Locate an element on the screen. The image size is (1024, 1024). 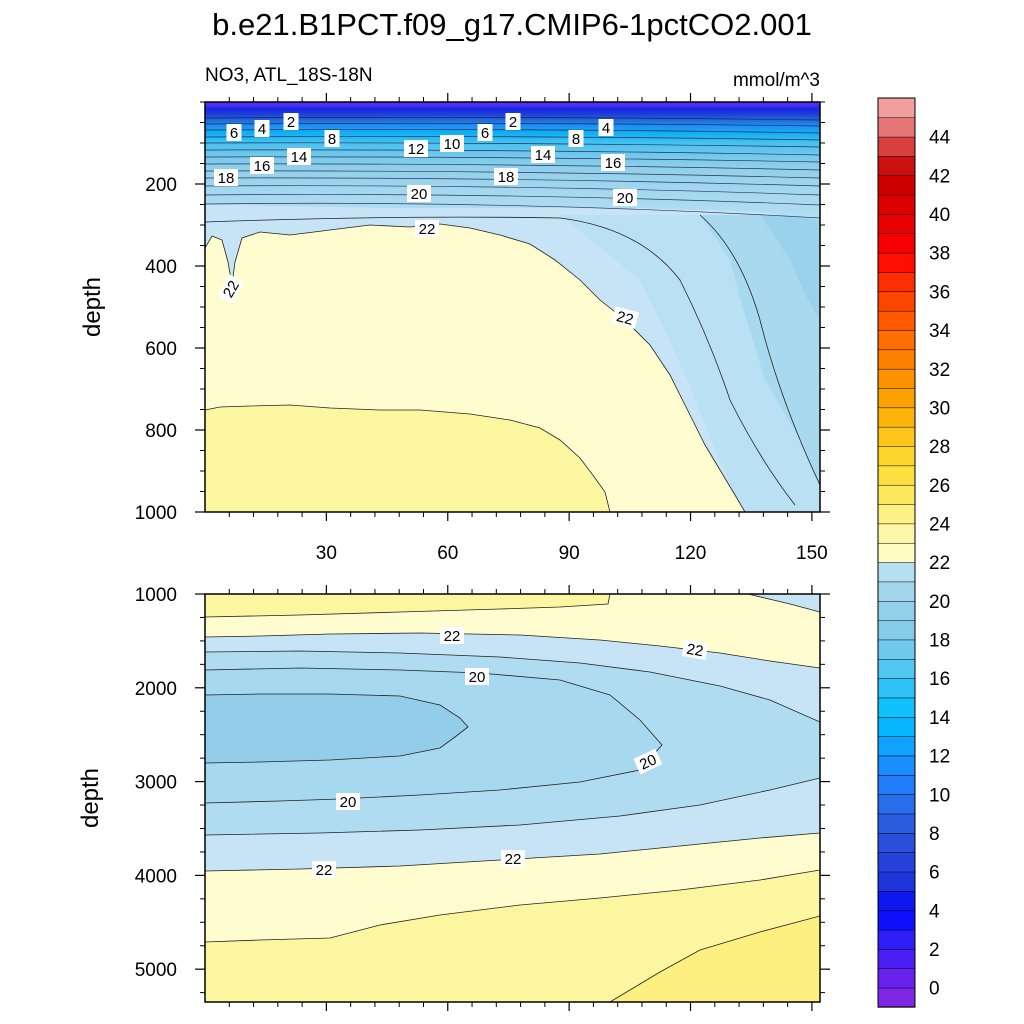
contour-label-text: 4 is located at coordinates (606, 128).